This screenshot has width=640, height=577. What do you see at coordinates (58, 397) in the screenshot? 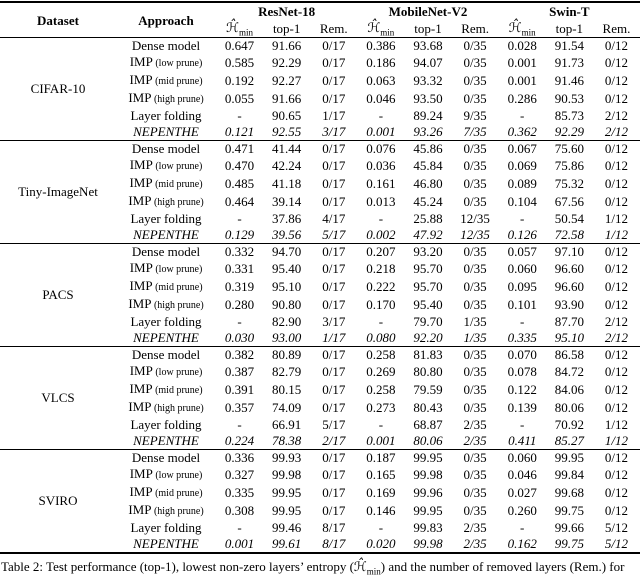
I see `dataset-label: VLCS` at bounding box center [58, 397].